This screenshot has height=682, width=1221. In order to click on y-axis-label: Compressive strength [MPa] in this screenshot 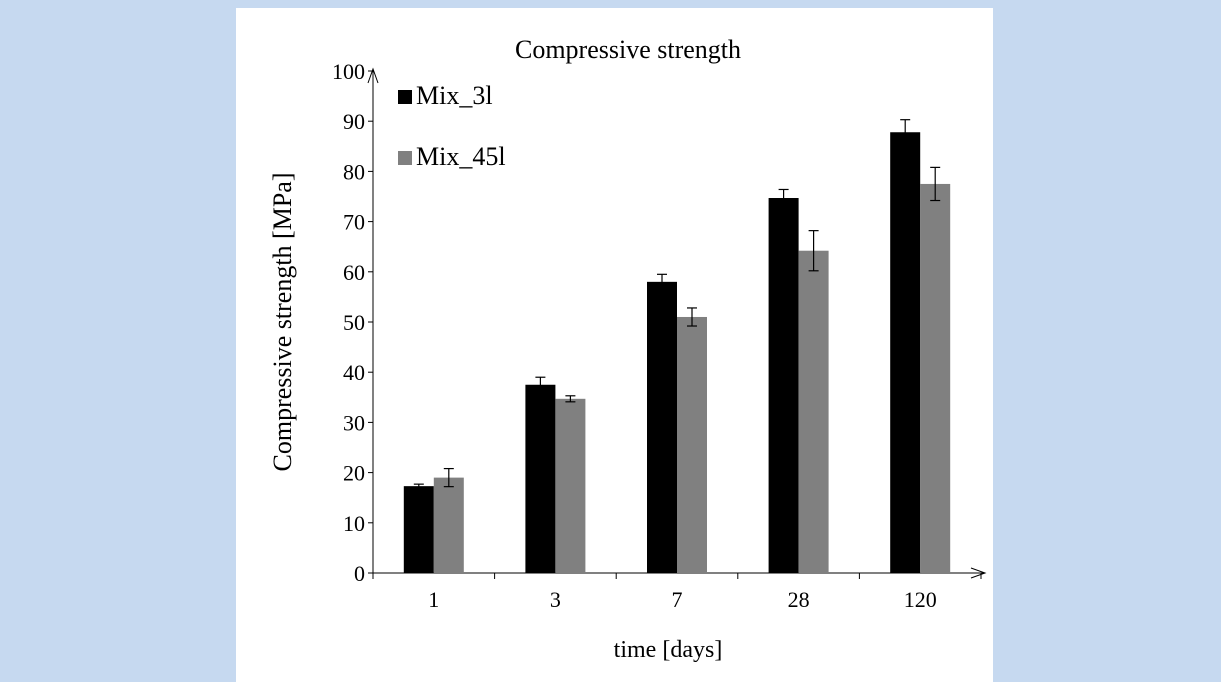, I will do `click(282, 322)`.